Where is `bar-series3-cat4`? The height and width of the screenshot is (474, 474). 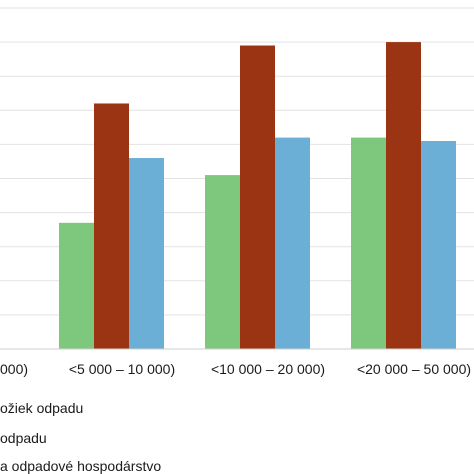 bar-series3-cat4 is located at coordinates (438, 244).